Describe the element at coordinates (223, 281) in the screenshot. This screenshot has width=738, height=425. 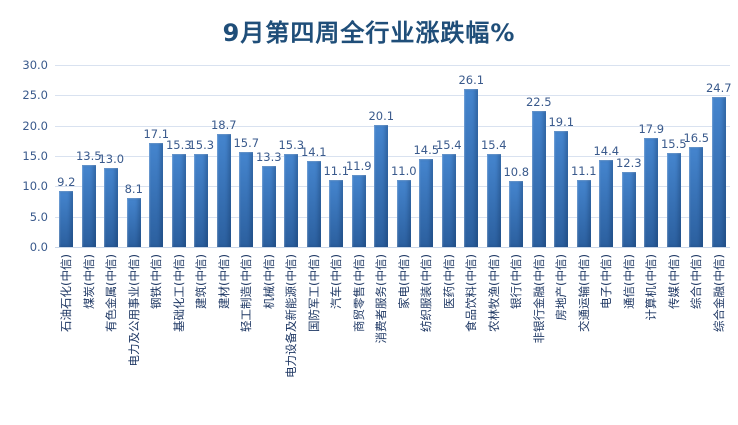
I see `x-axis-category-label: 建材(中信)` at that location.